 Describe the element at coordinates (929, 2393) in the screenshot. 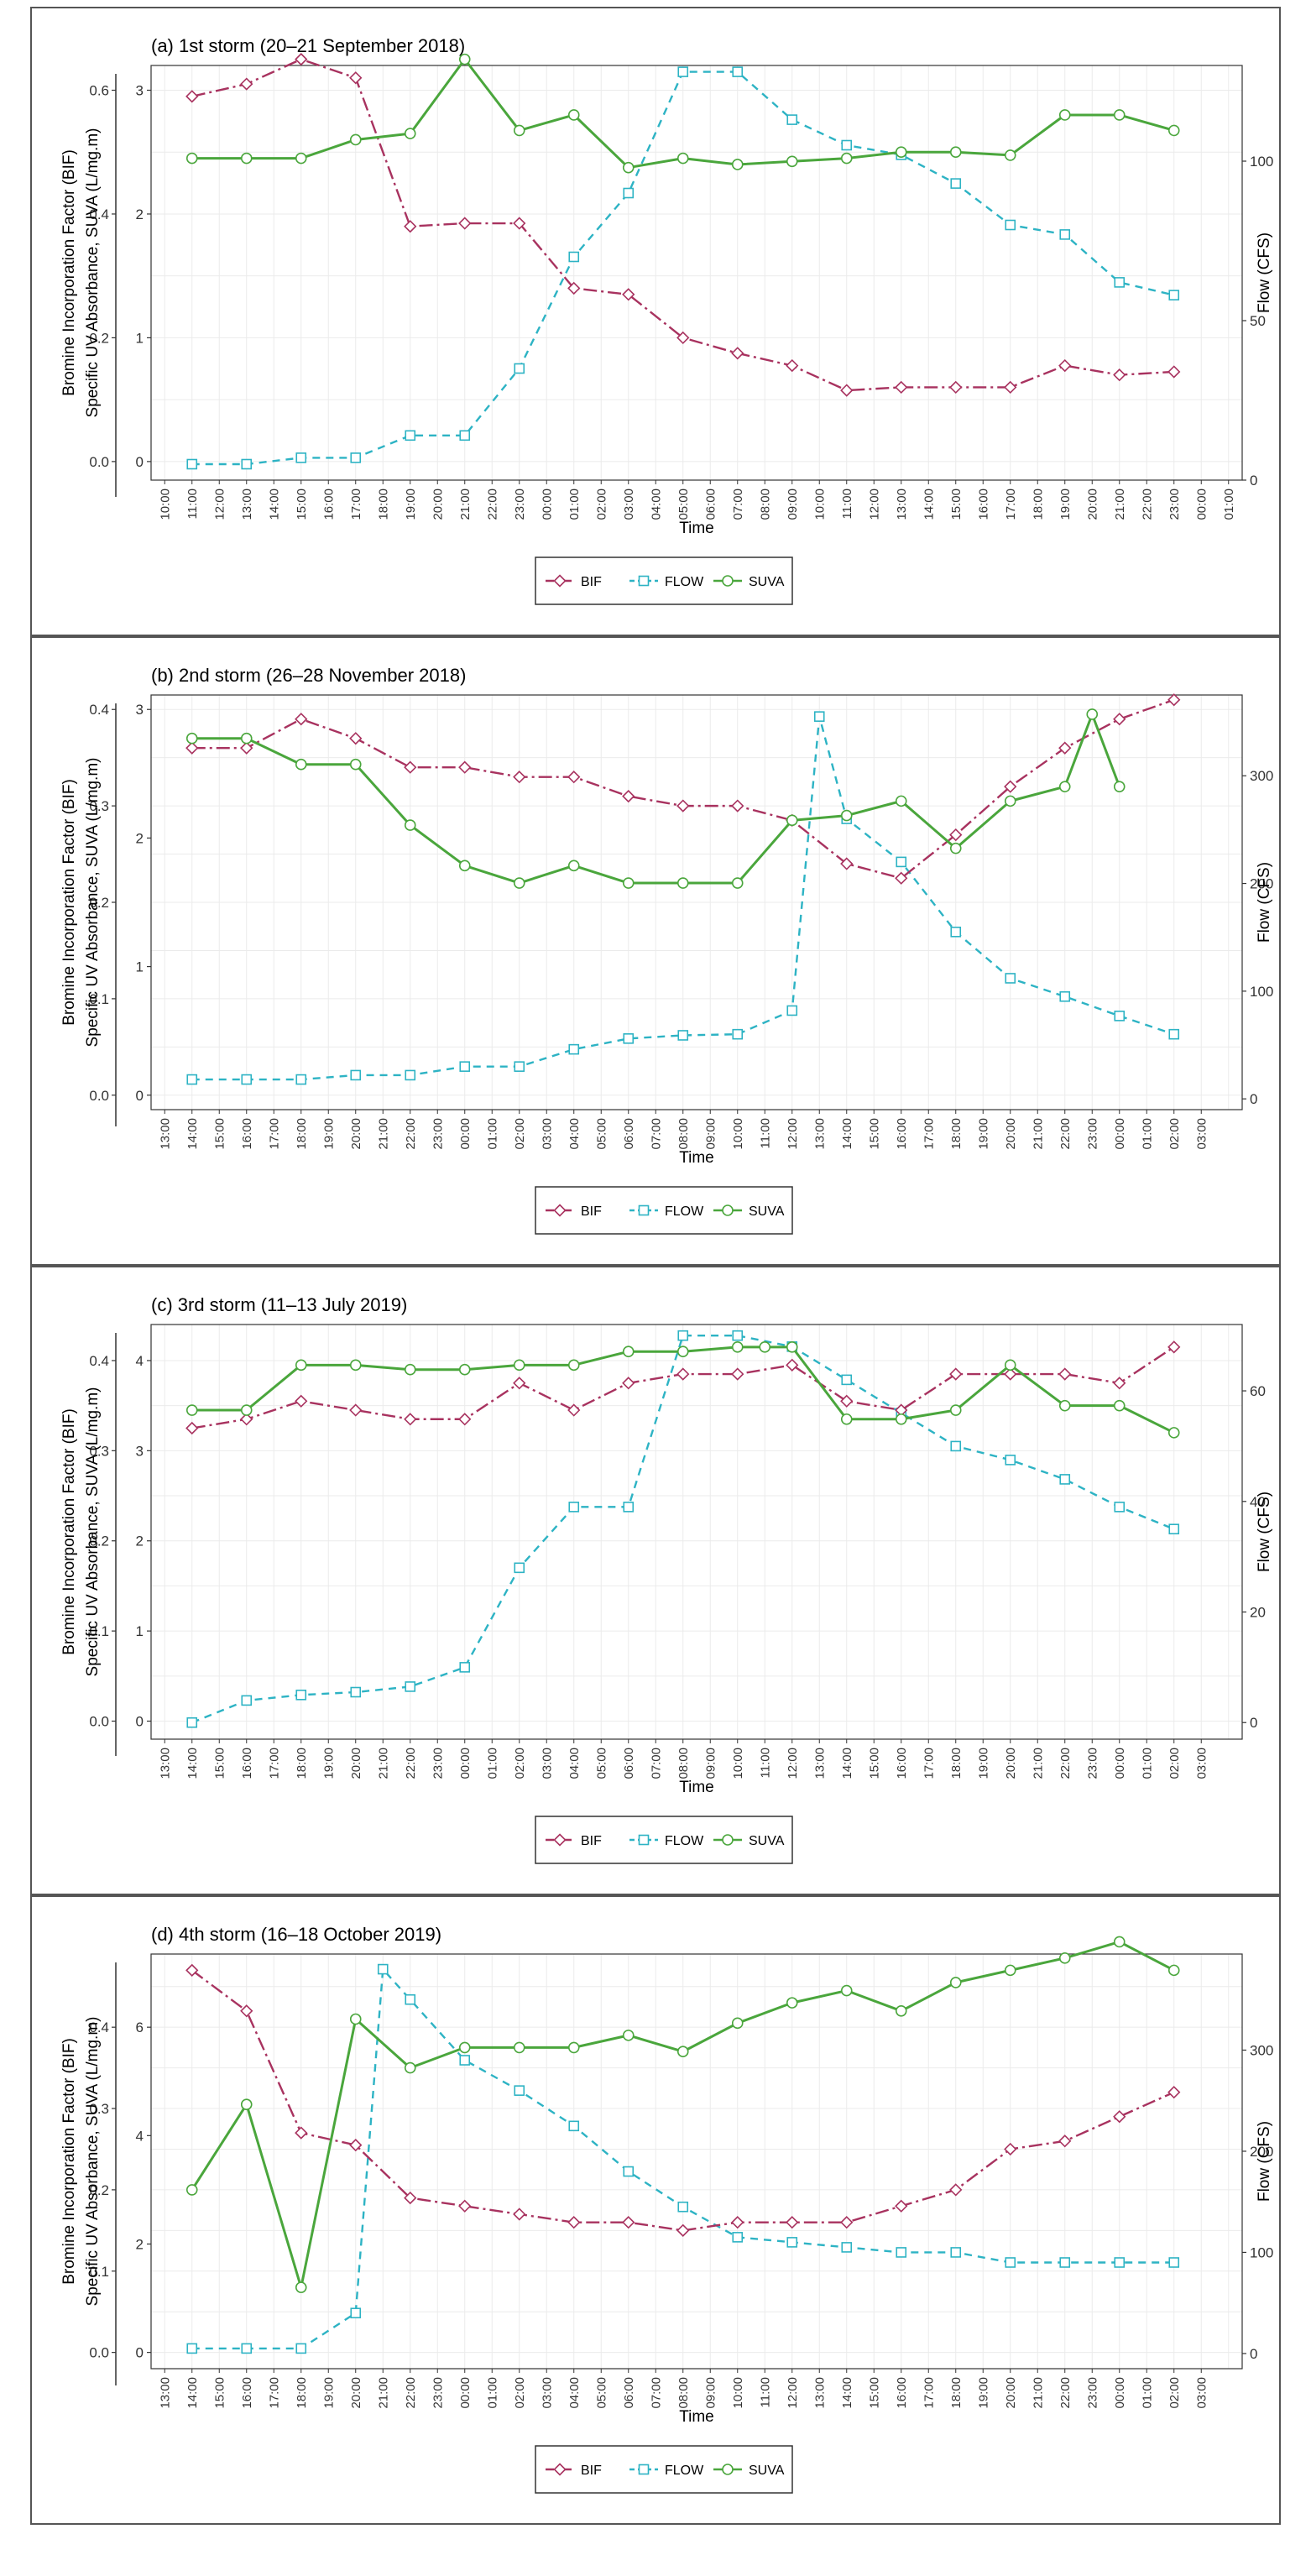

I see `x-tick-label: 17:00` at that location.